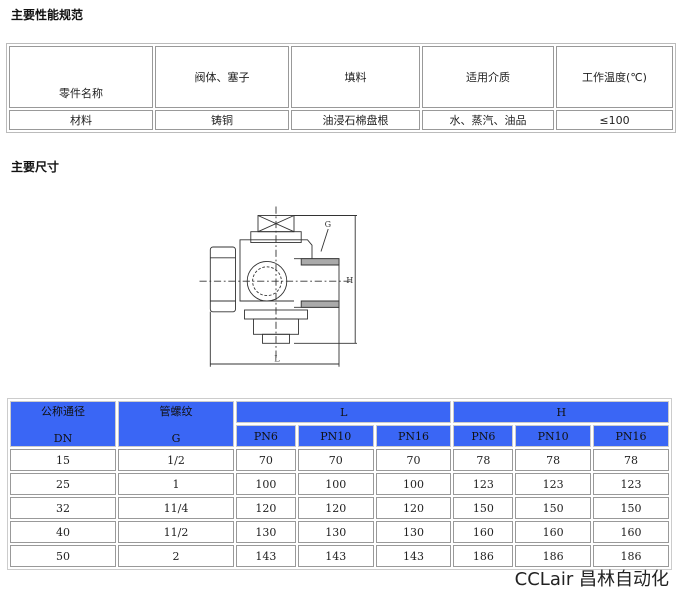 The width and height of the screenshot is (683, 592). What do you see at coordinates (63, 411) in the screenshot?
I see `header-dn-label: 公称通径` at bounding box center [63, 411].